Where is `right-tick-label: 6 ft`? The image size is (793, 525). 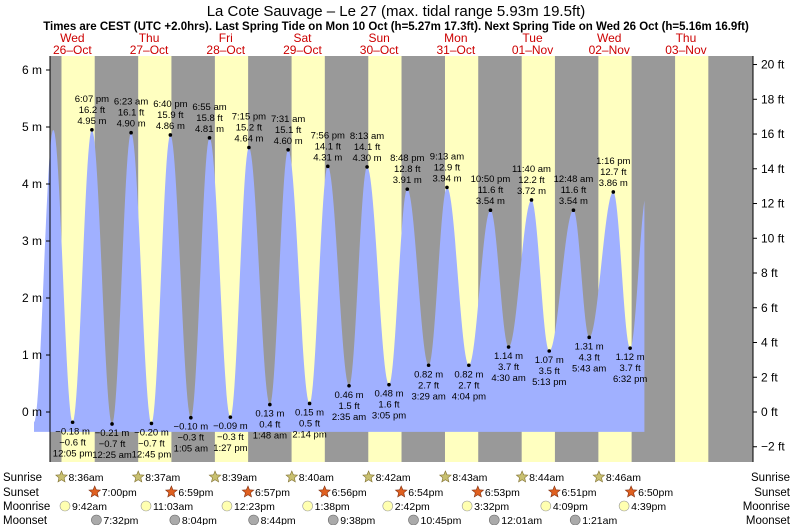
right-tick-label: 6 ft is located at coordinates (769, 308).